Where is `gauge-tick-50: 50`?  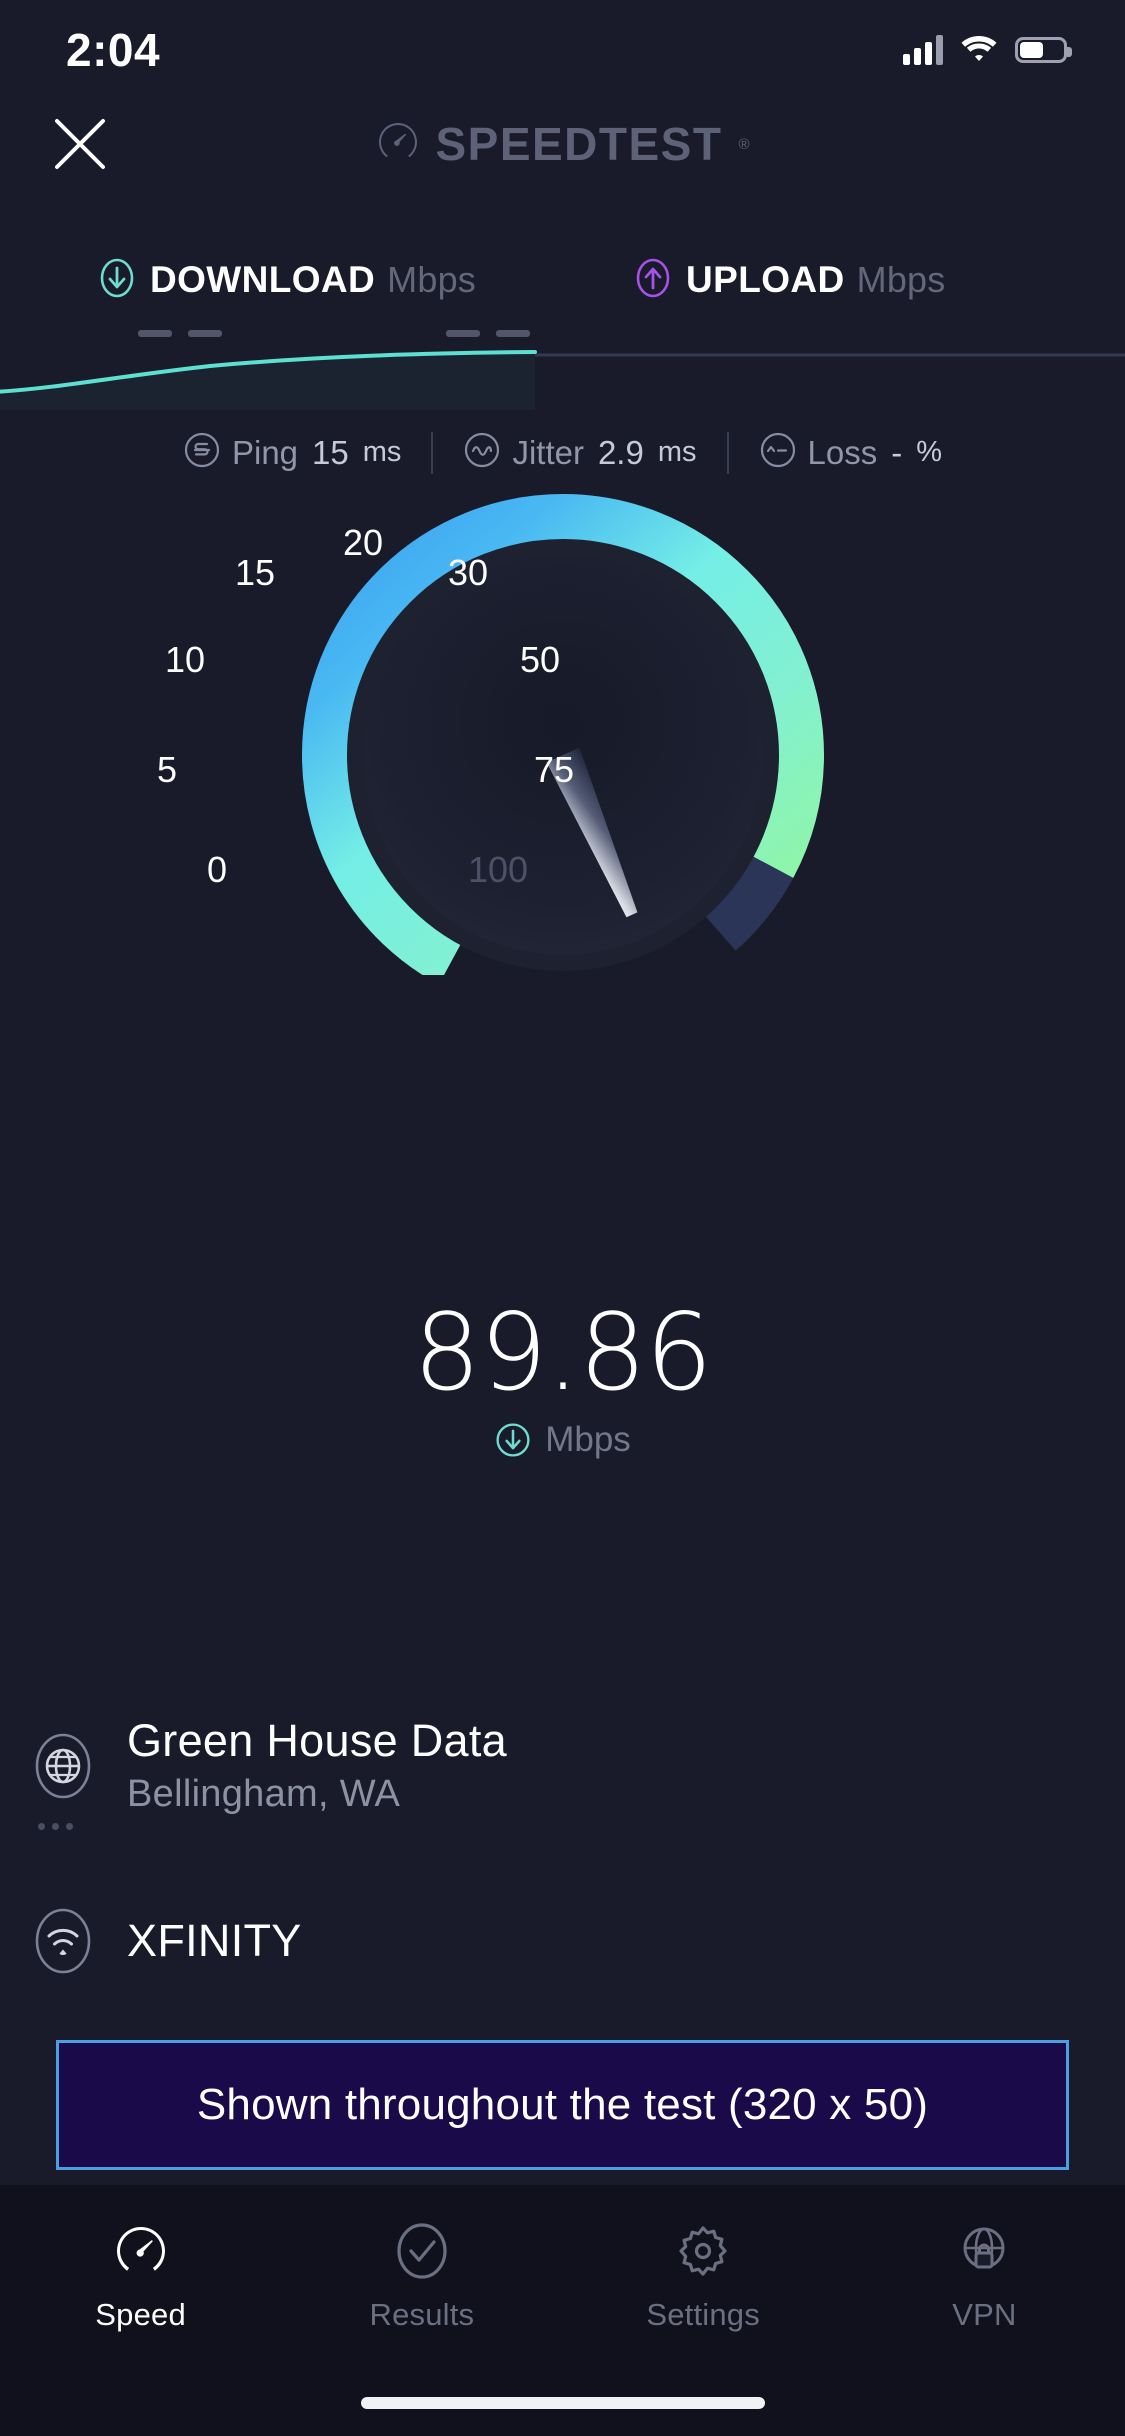 gauge-tick-50: 50 is located at coordinates (540, 659).